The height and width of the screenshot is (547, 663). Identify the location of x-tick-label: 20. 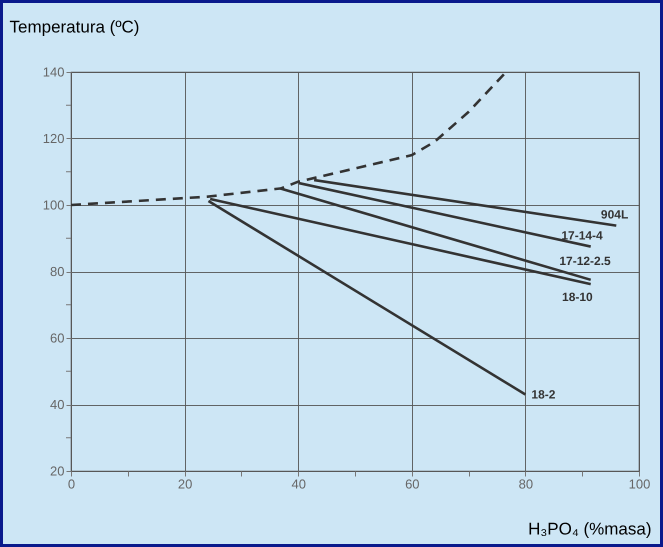
(185, 484).